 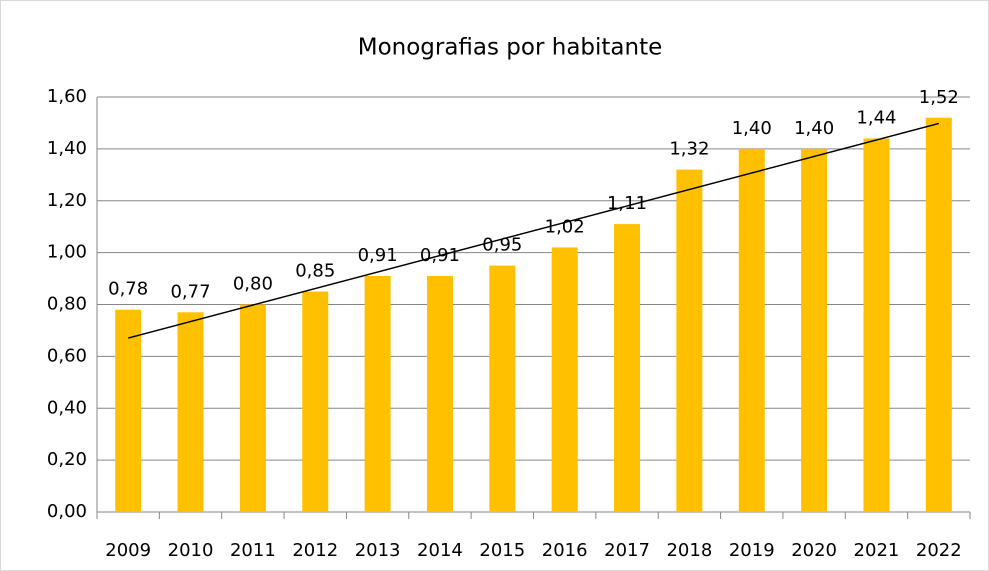 What do you see at coordinates (128, 550) in the screenshot?
I see `x-tick-label: 2009` at bounding box center [128, 550].